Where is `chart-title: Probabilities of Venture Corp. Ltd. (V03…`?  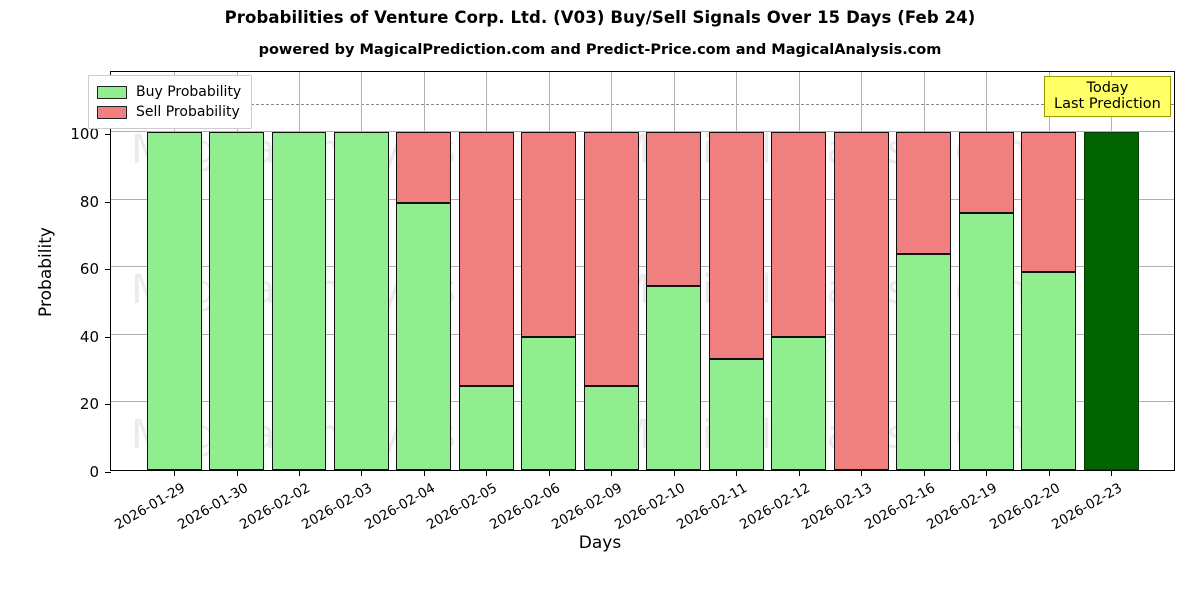 chart-title: Probabilities of Venture Corp. Ltd. (V03… is located at coordinates (600, 17).